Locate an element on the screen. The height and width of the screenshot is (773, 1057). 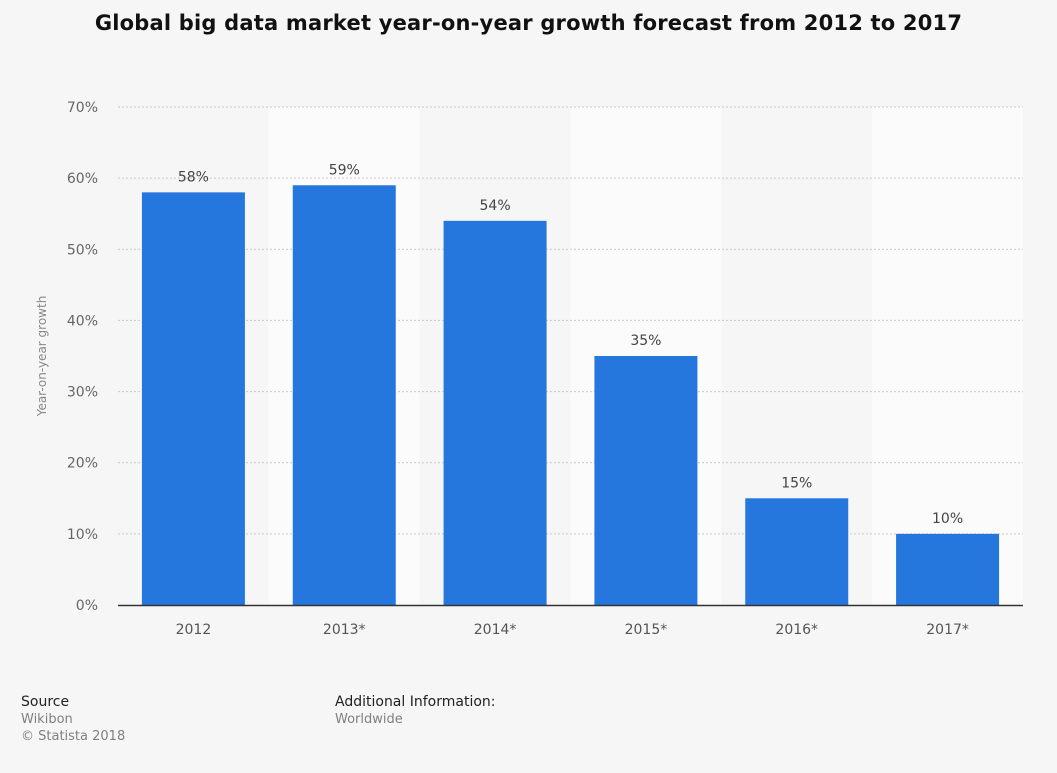
y-tick-label: 40% is located at coordinates (82, 321).